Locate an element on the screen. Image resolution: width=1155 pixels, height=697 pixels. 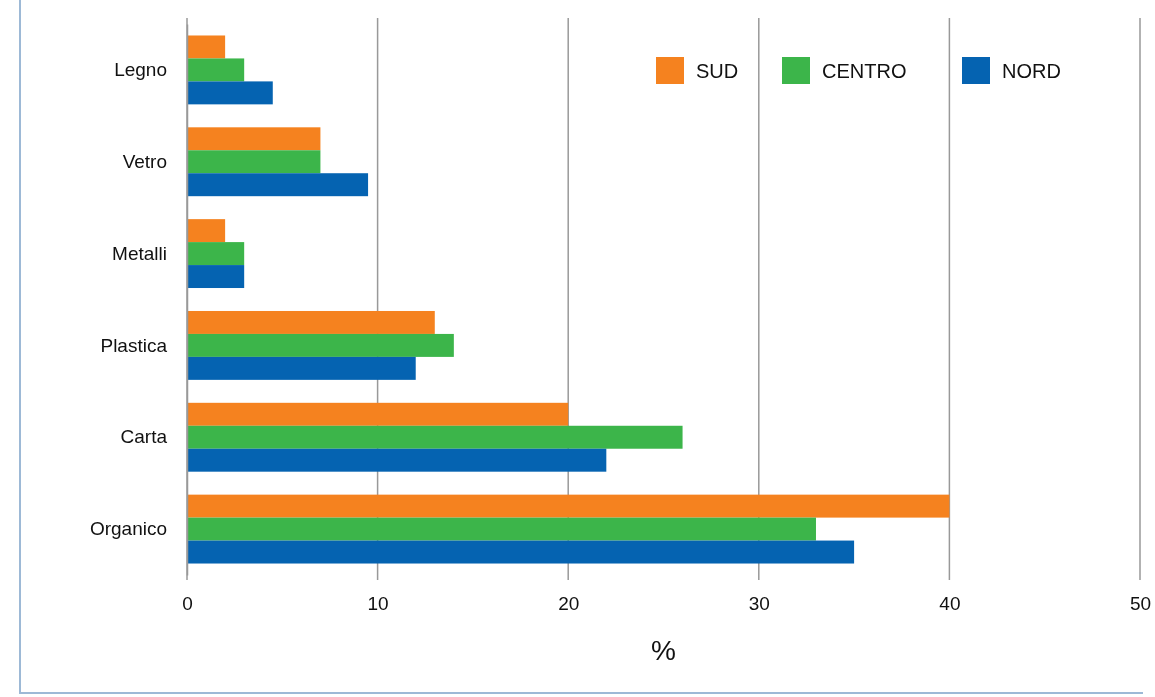
x-tick-label: 10 is located at coordinates (378, 604).